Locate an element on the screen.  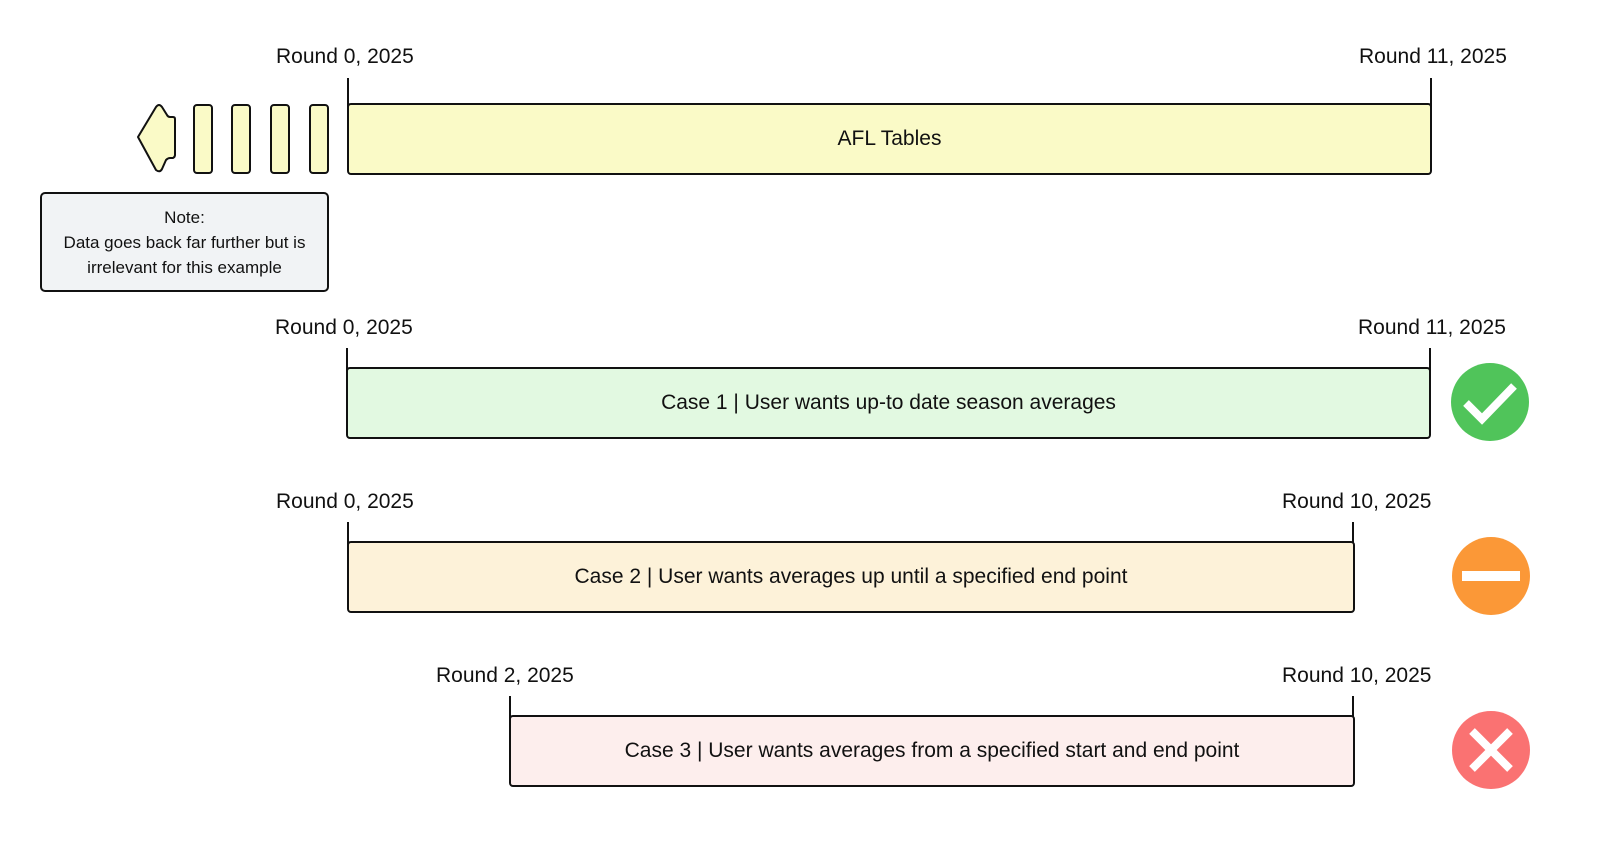
check-icon is located at coordinates (1490, 402).